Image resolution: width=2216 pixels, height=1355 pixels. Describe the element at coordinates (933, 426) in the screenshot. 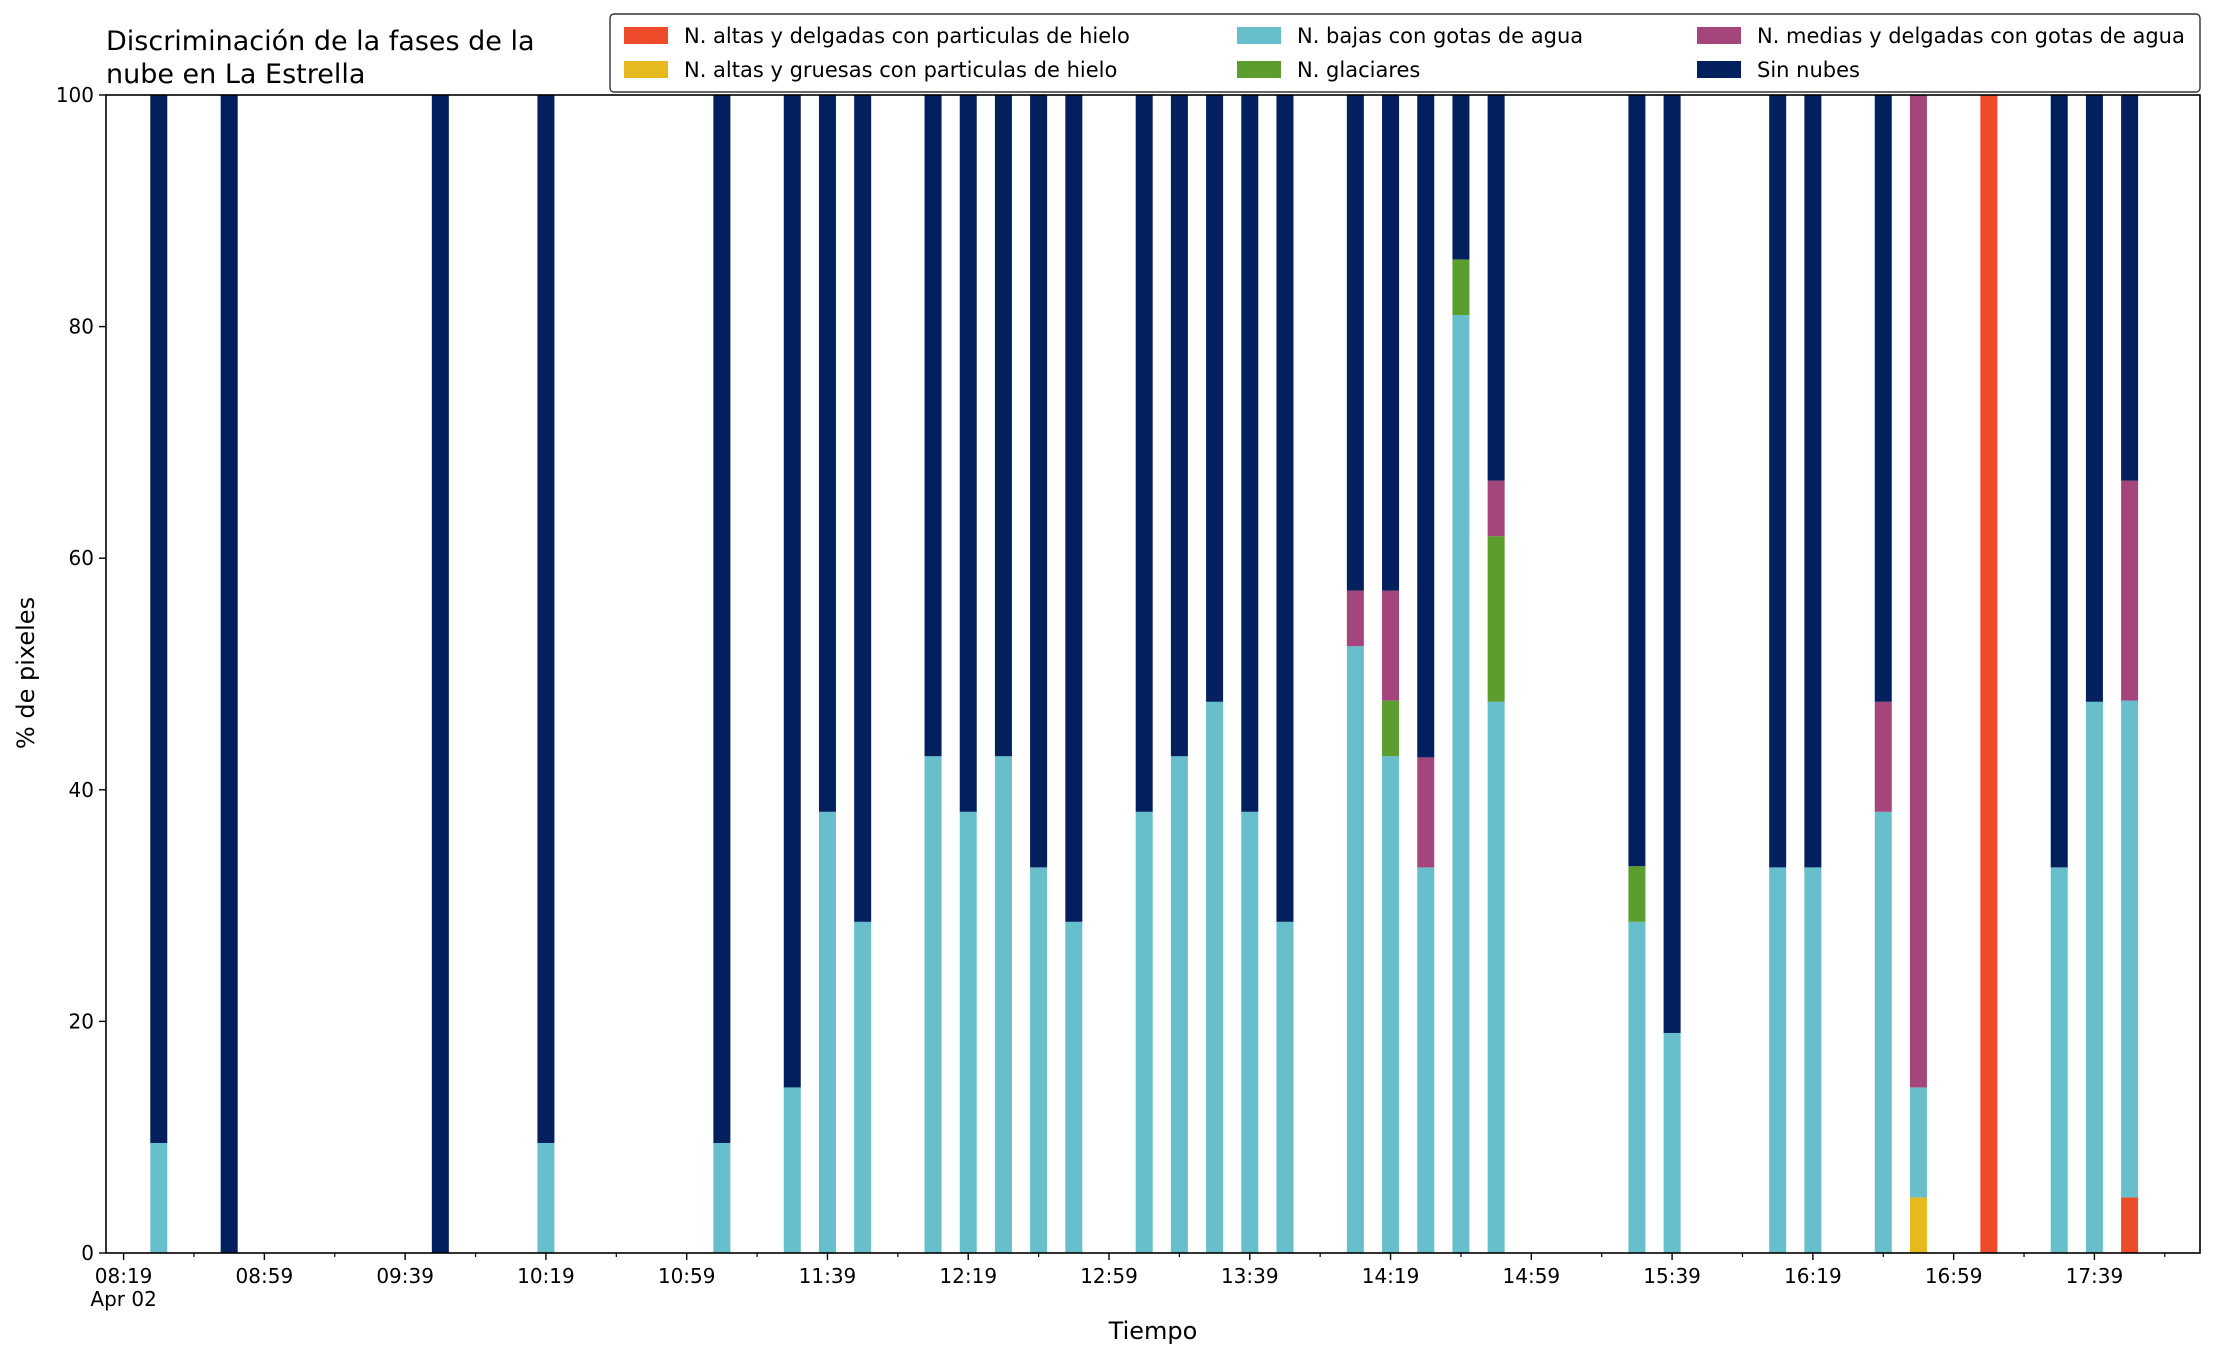

I see `bar-1209-sin-nubes` at that location.